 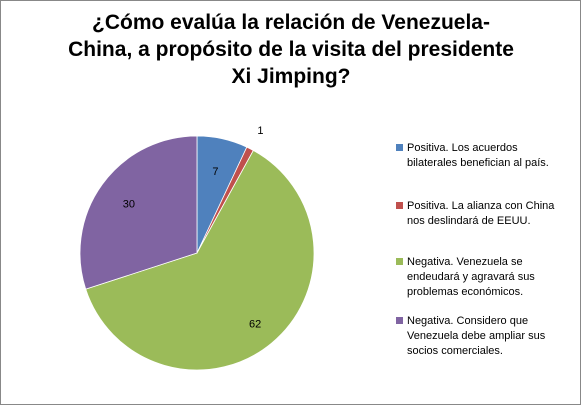 I want to click on legend-label-line: endeudará y agravará sus, so click(x=471, y=277).